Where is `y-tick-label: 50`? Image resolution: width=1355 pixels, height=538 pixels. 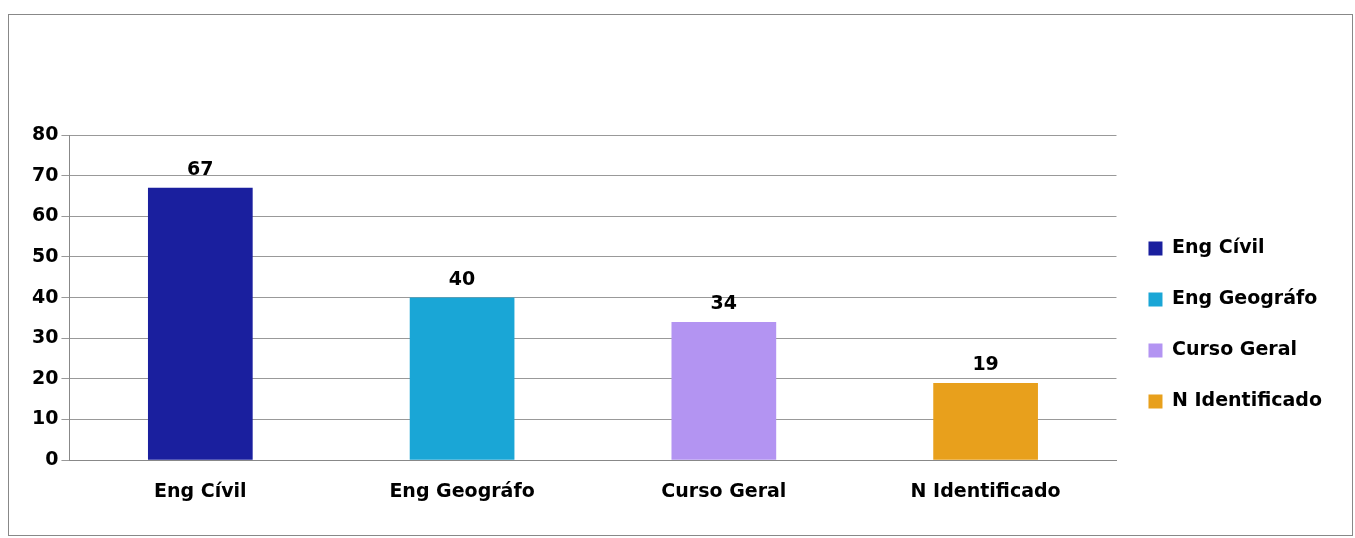
y-tick-label: 50 is located at coordinates (45, 254).